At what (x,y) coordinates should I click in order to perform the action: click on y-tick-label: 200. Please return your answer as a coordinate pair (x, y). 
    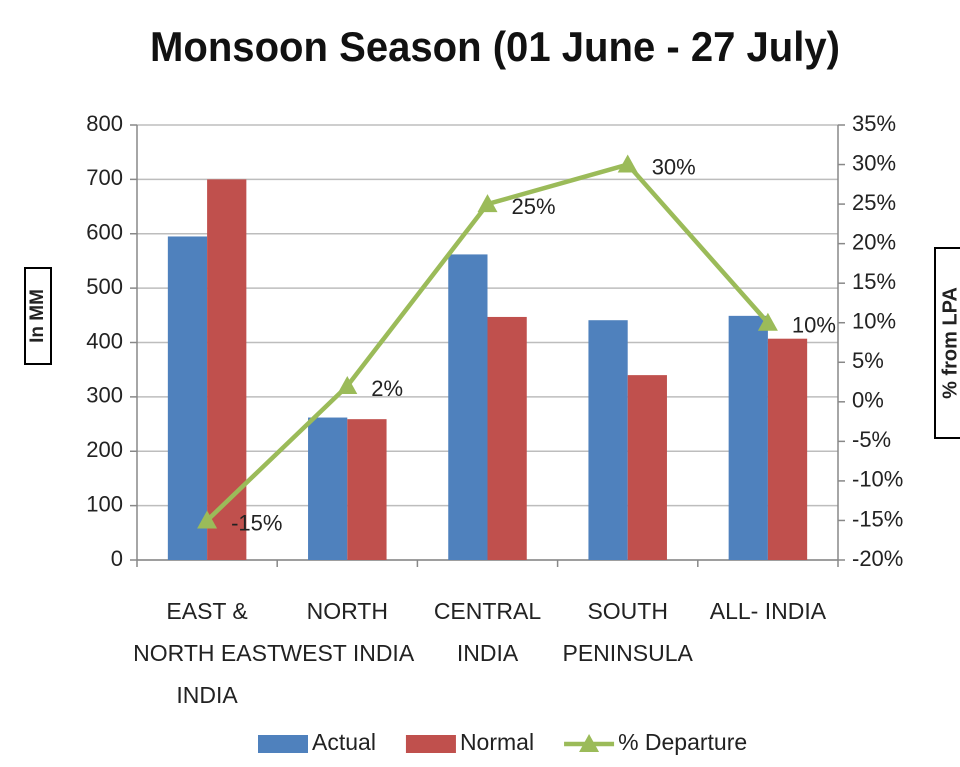
    Looking at the image, I should click on (104, 449).